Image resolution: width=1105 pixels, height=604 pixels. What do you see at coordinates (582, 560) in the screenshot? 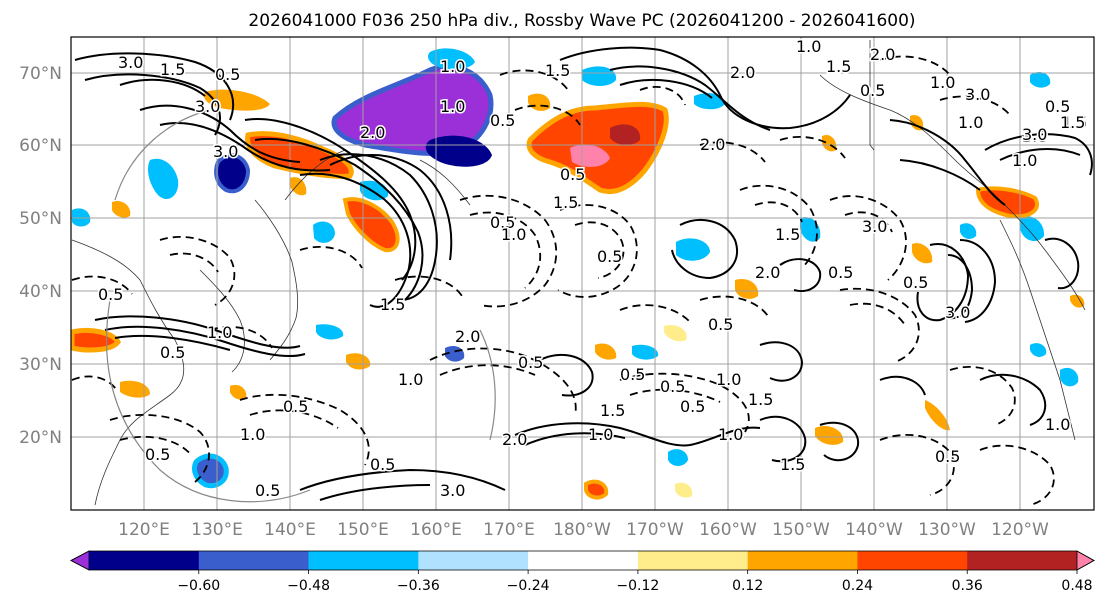
I see `colorbar-outline` at bounding box center [582, 560].